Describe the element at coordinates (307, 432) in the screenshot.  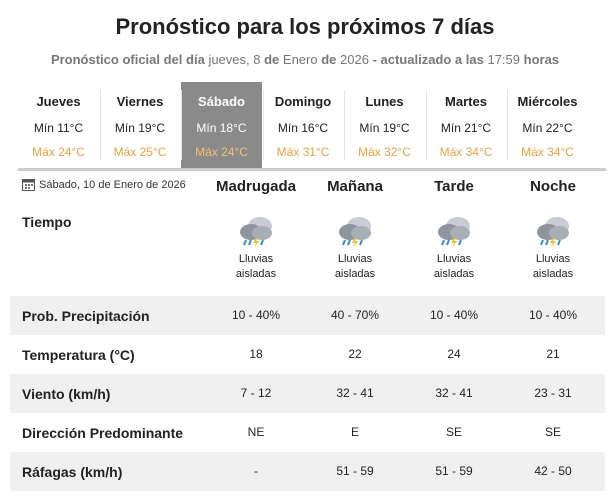
I see `table-row: Dirección Predominante NE E SE SE` at that location.